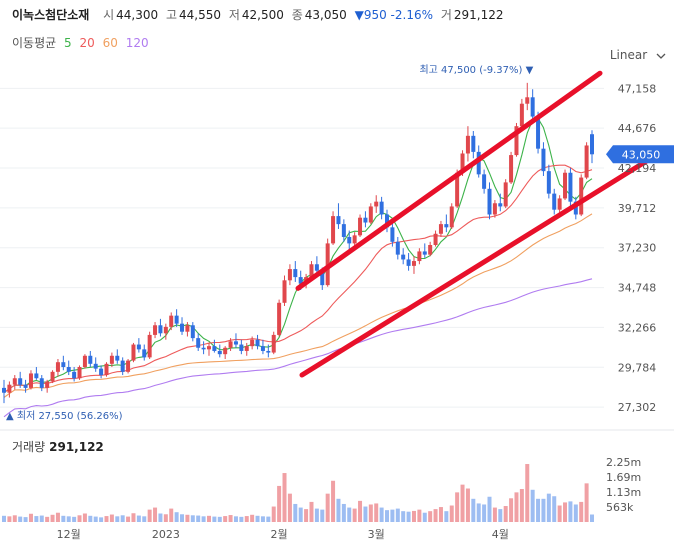  Describe the element at coordinates (637, 128) in the screenshot. I see `price-tick-label: 44,676` at that location.